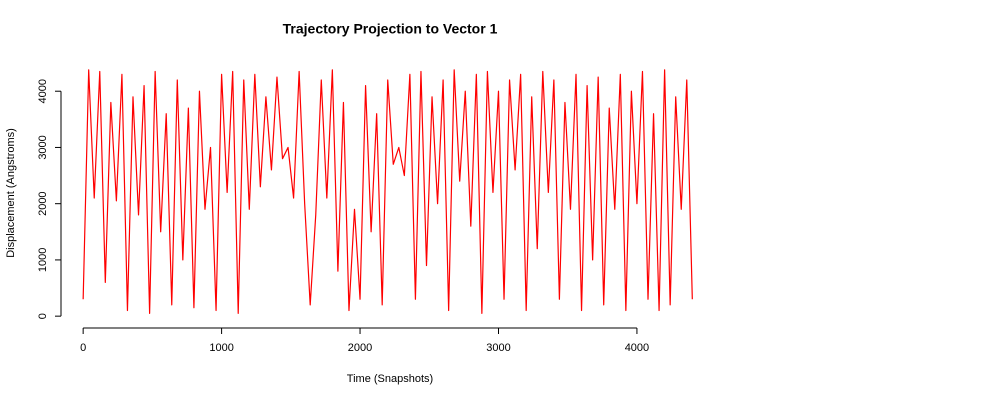 This screenshot has height=400, width=1000. Describe the element at coordinates (43, 203) in the screenshot. I see `y-tick-label: 2000` at that location.